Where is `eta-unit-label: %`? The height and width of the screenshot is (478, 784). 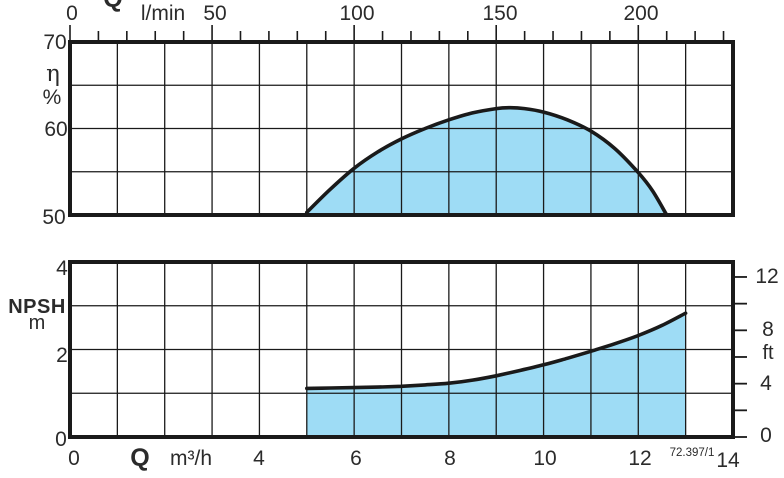 eta-unit-label: % is located at coordinates (52, 97).